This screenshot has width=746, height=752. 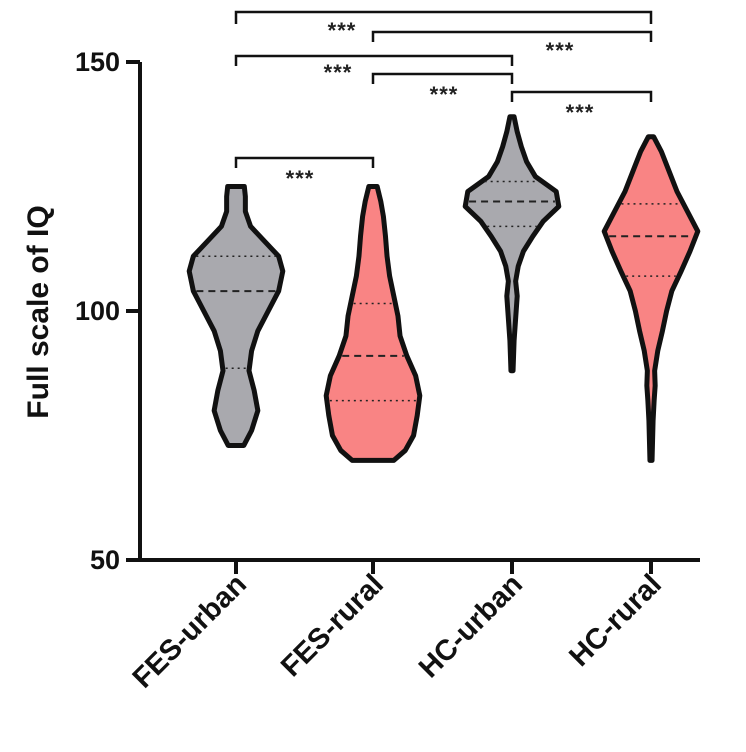 What do you see at coordinates (332, 625) in the screenshot?
I see `x-tick-label: FES-rural` at bounding box center [332, 625].